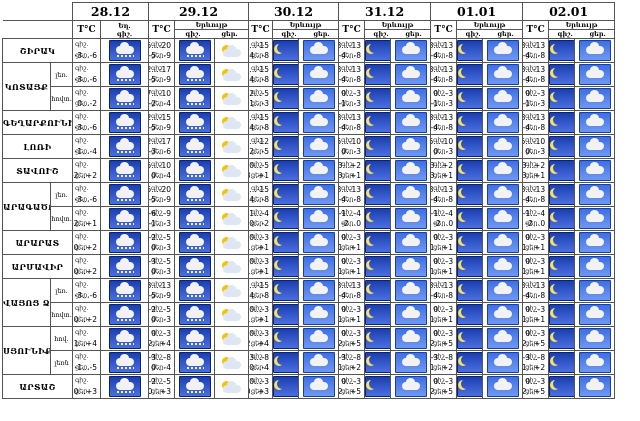 This screenshot has width=640, height=421. I want to click on corner-cell, so click(37, 29).